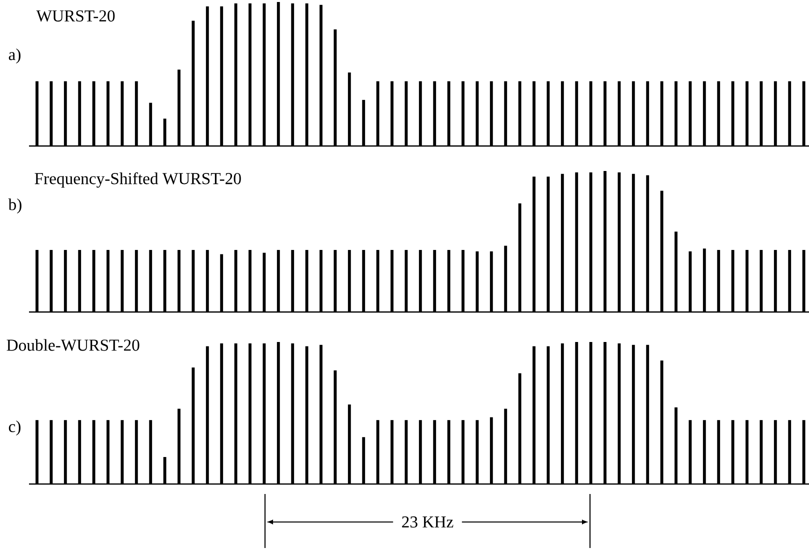 The width and height of the screenshot is (809, 550). What do you see at coordinates (75, 16) in the screenshot?
I see `chart-title: WURST-20` at bounding box center [75, 16].